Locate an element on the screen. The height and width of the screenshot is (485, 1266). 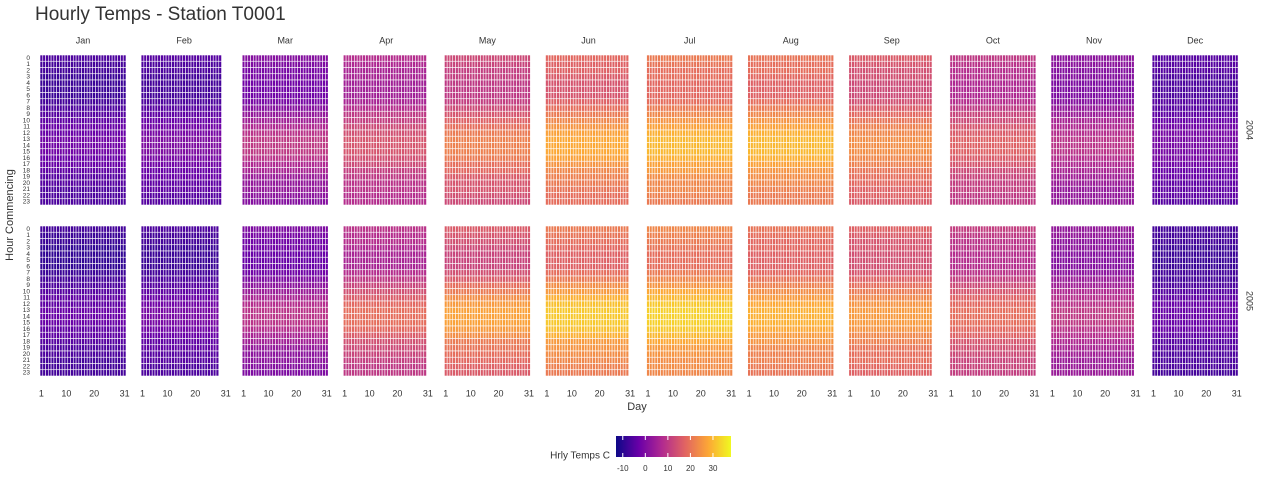
y-tick-label: 3 is located at coordinates (28, 77).